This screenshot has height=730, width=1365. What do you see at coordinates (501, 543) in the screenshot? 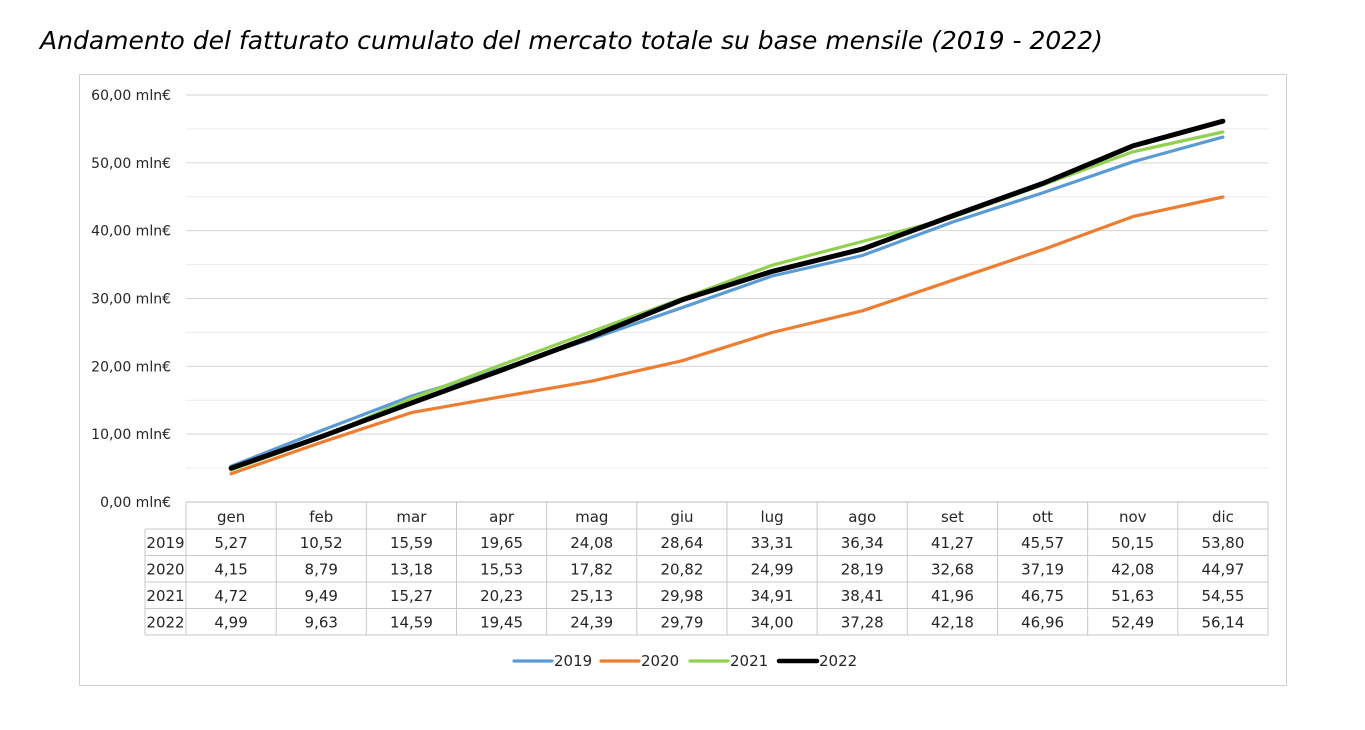
I see `table-cell: 19,65` at bounding box center [501, 543].